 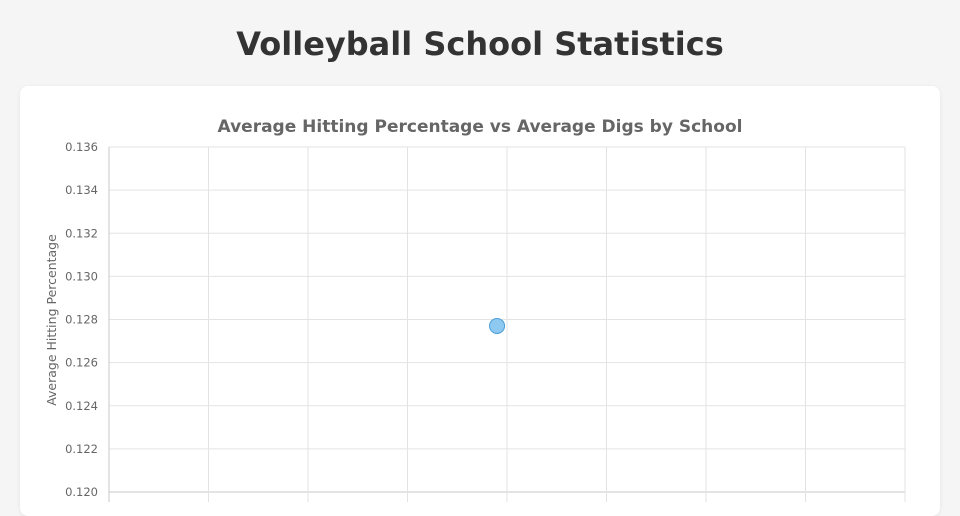 What do you see at coordinates (81, 276) in the screenshot?
I see `y-tick-label: 0.130` at bounding box center [81, 276].